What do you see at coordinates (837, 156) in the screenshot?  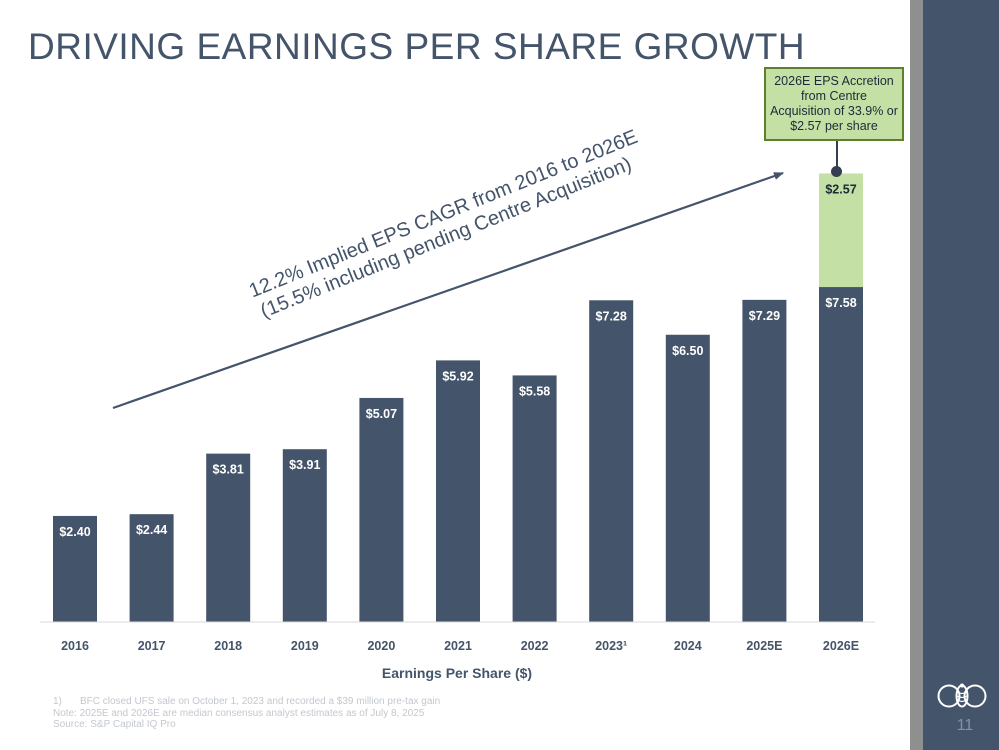 I see `callout-connector` at bounding box center [837, 156].